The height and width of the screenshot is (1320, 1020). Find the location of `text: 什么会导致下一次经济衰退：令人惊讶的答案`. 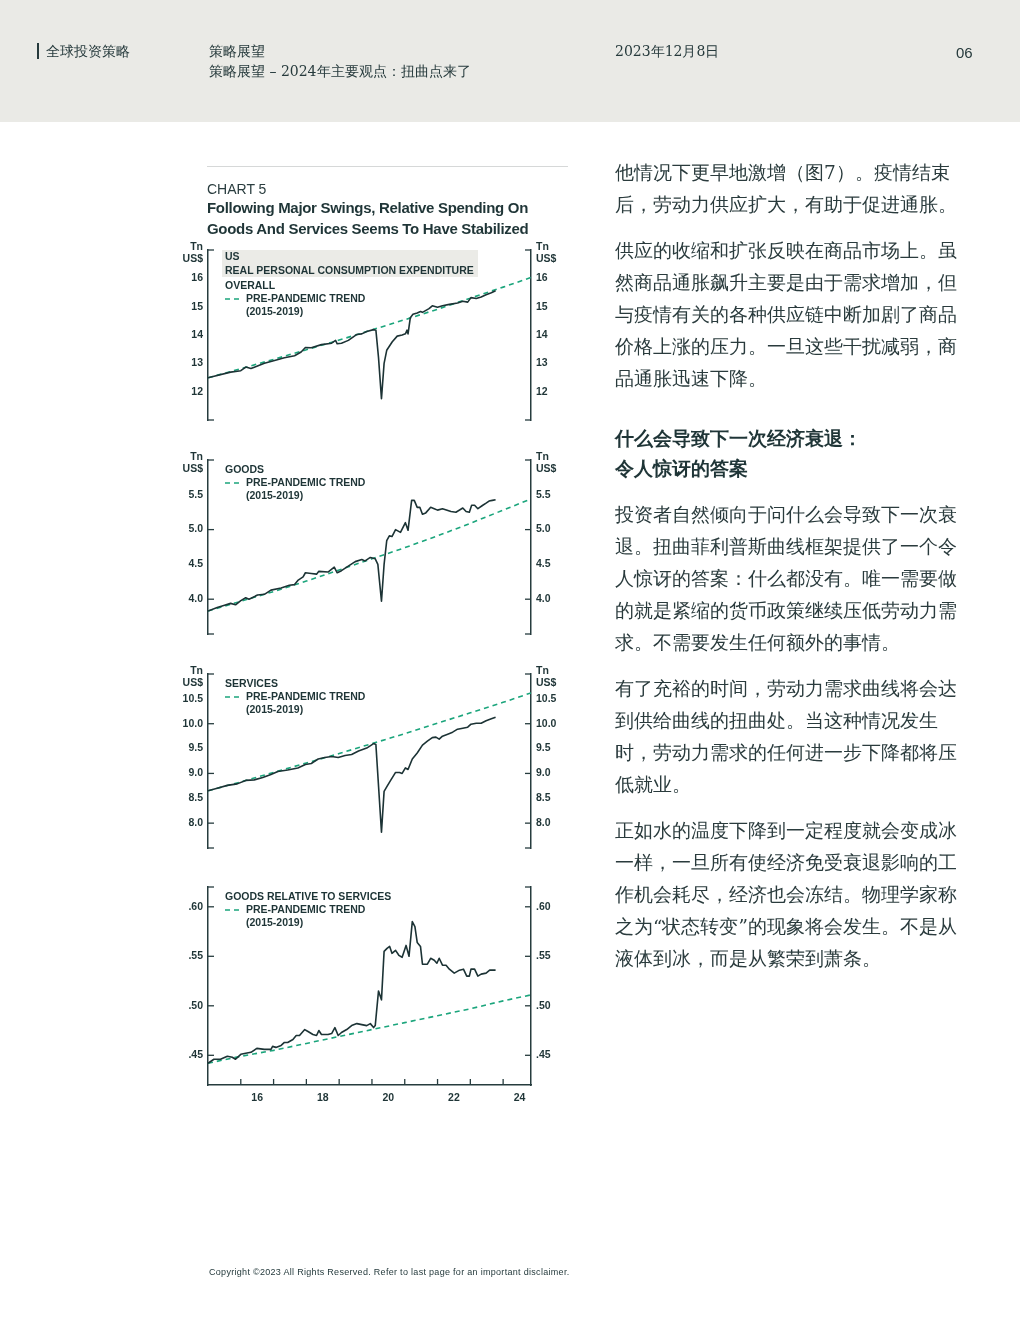

text: 什么会导致下一次经济衰退：令人惊讶的答案 is located at coordinates (739, 453).